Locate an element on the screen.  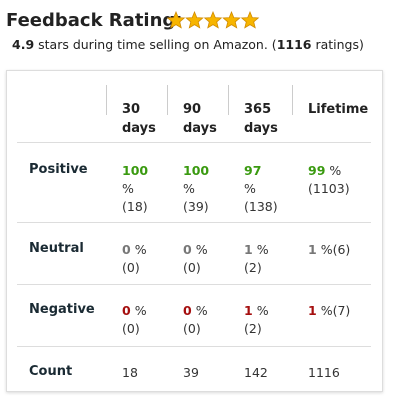
percent-value: 99 is located at coordinates (317, 170).